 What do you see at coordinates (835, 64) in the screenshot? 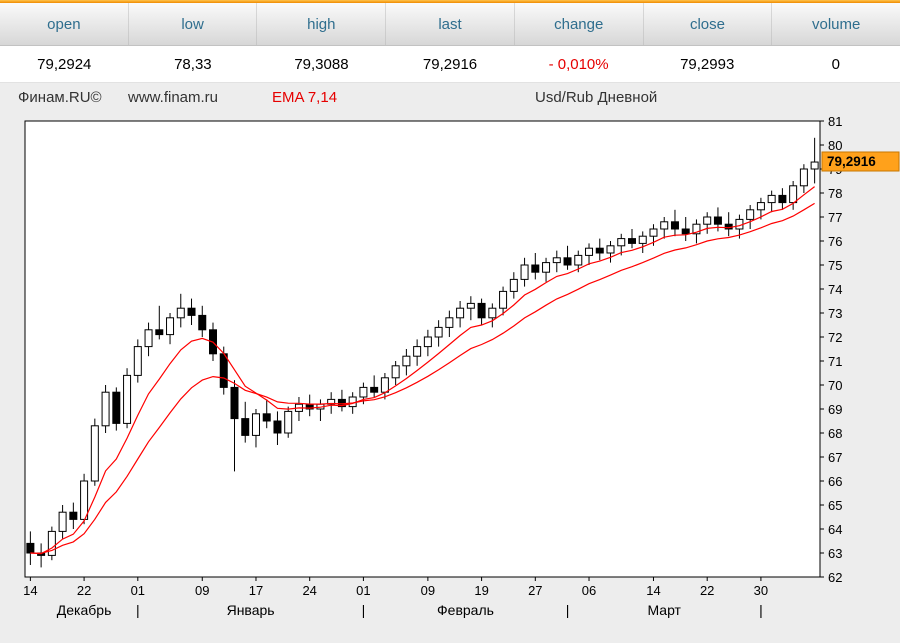
I see `quote-value-volume: 0` at bounding box center [835, 64].